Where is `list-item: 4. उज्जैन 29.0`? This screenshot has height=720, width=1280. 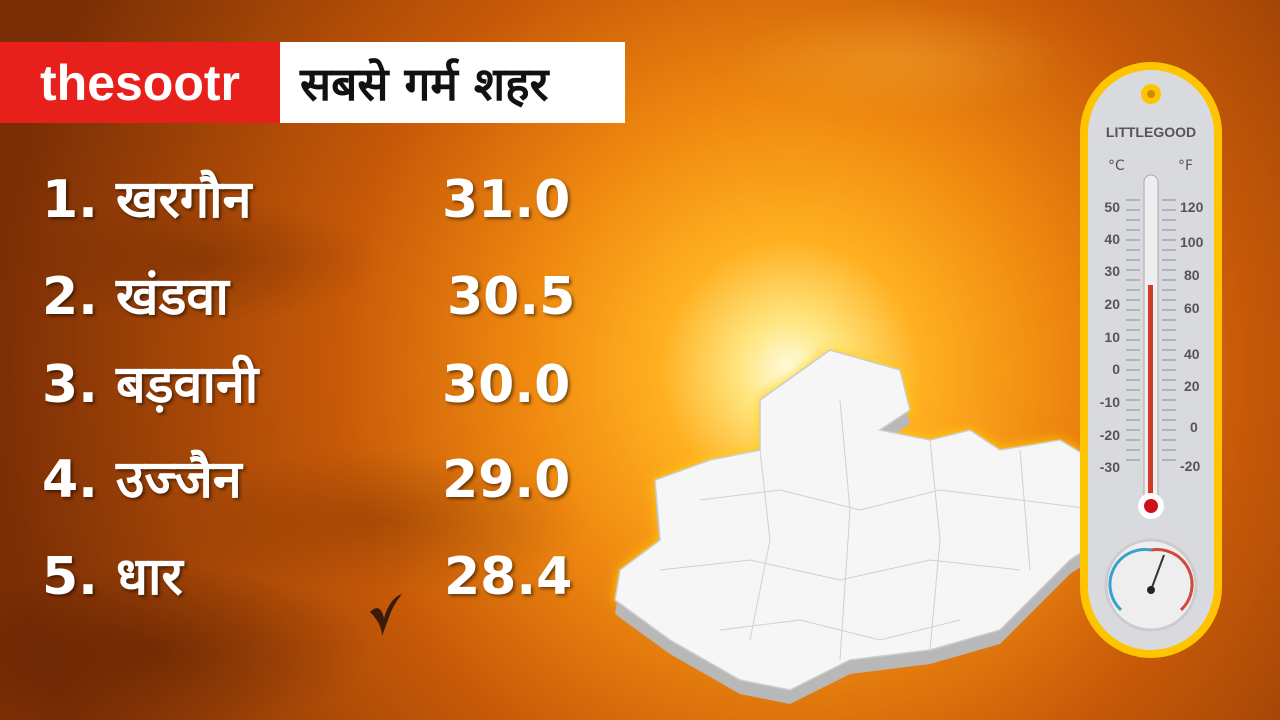 list-item: 4. उज्जैन 29.0 is located at coordinates (322, 480).